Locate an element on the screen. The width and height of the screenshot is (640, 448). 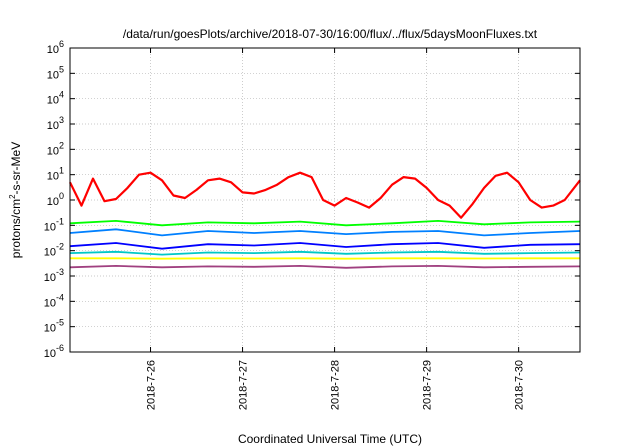
y-tick-label: 10¹ is located at coordinates (55, 174).